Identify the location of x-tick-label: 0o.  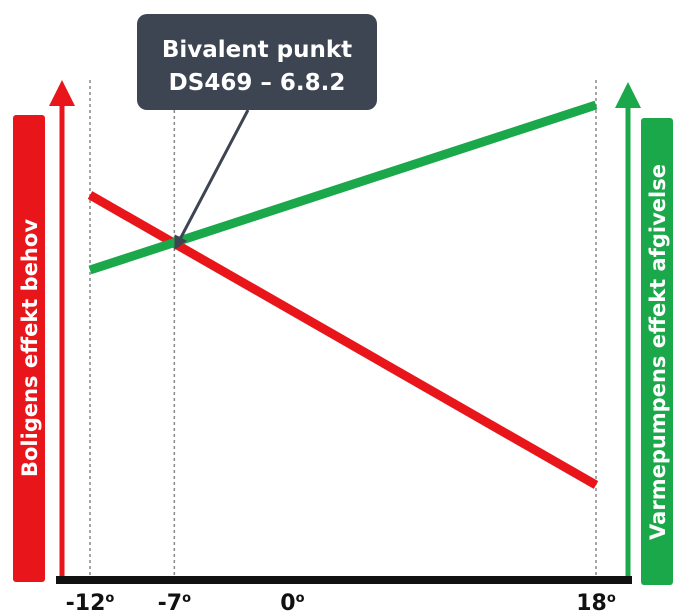
(292, 602).